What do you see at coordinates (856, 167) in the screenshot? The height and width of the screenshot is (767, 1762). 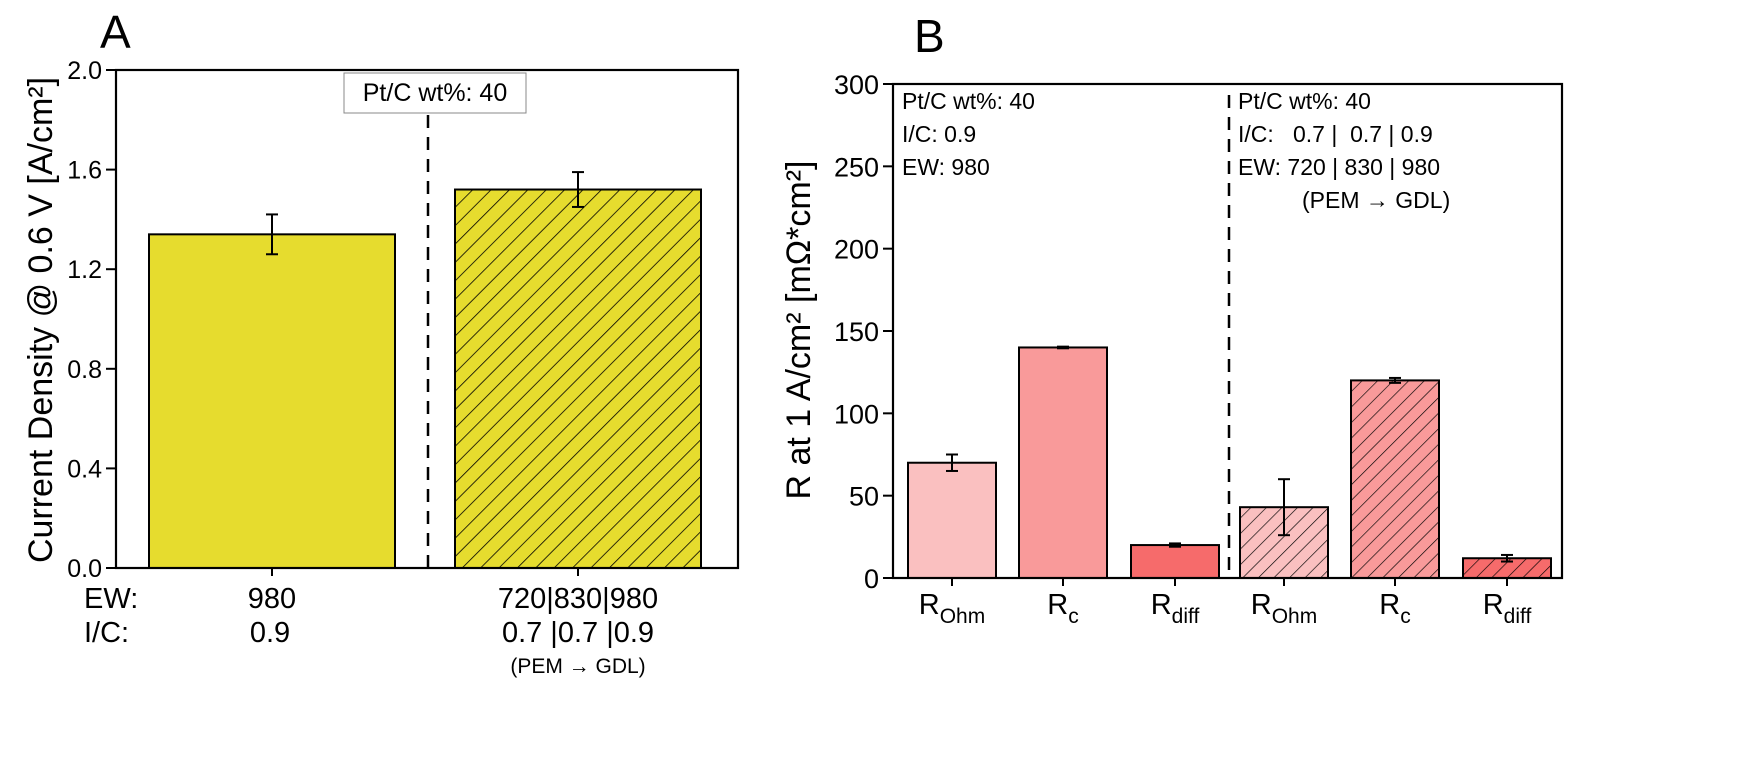 I see `panel-b-ytick-label: 250` at bounding box center [856, 167].